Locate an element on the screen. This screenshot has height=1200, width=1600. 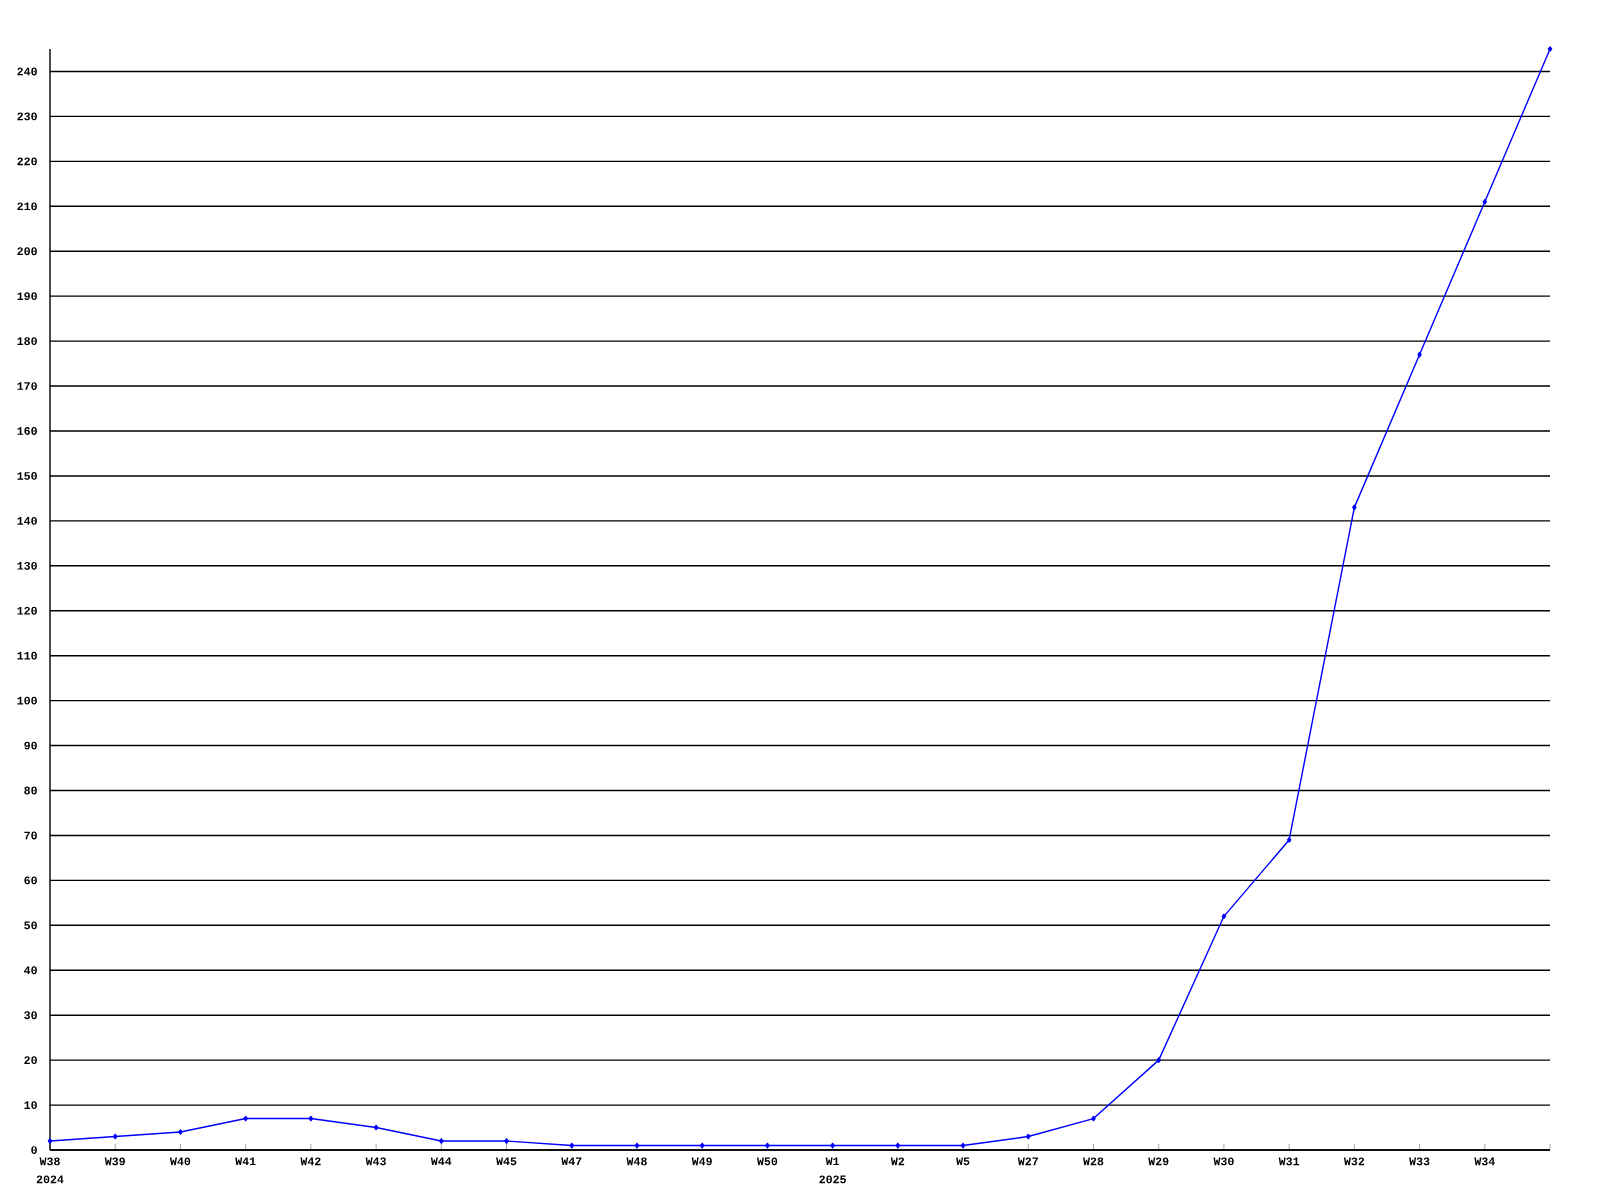
text: 2024 is located at coordinates (50, 1179).